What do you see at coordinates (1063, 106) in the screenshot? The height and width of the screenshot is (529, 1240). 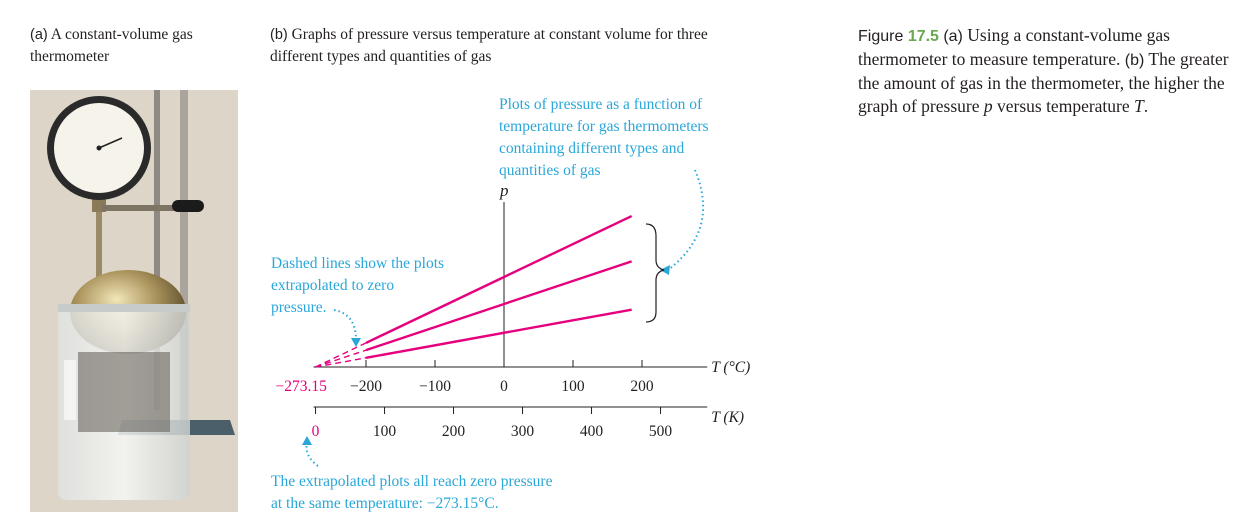 I see `figure-text-b-2: versus temperature` at bounding box center [1063, 106].